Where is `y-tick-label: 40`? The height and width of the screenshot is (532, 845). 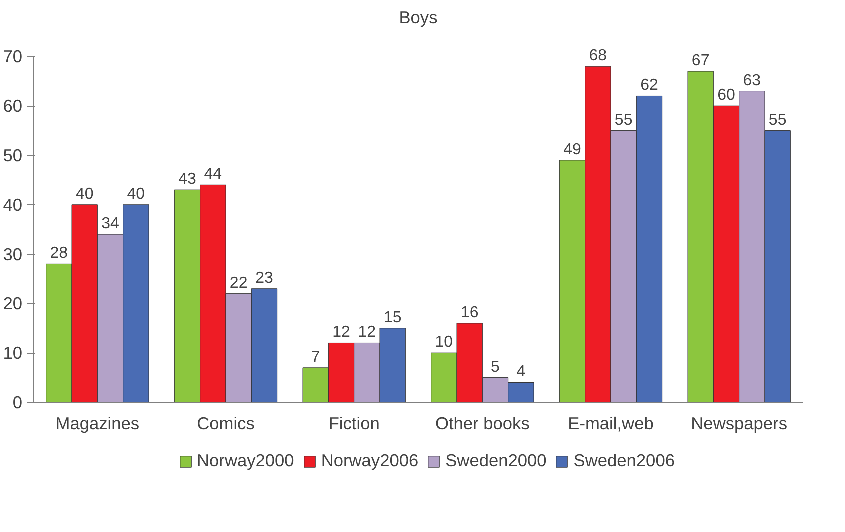 y-tick-label: 40 is located at coordinates (13, 204).